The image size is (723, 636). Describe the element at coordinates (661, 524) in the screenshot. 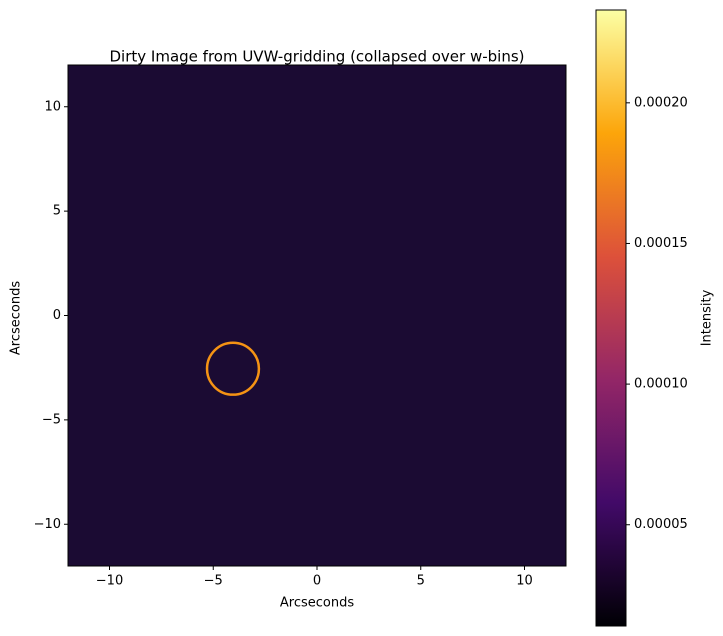

I see `colorbar-tick-label: 0.00005` at that location.